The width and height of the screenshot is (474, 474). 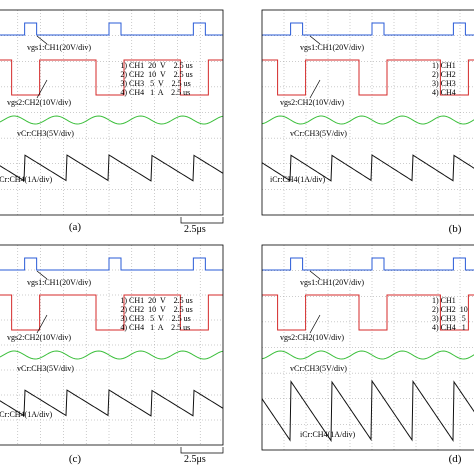 What do you see at coordinates (75, 459) in the screenshot?
I see `panel-caption: (c)` at bounding box center [75, 459].